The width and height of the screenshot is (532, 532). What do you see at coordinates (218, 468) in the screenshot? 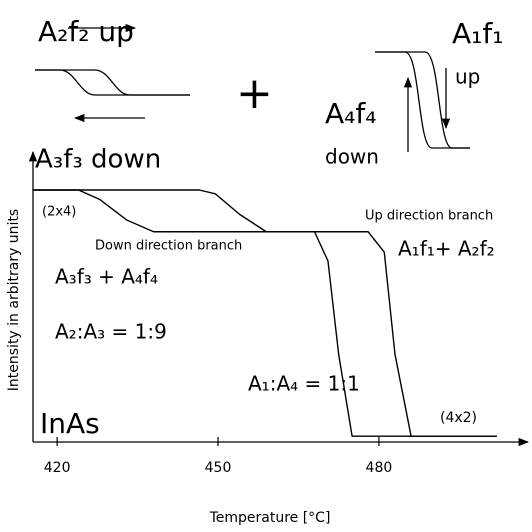
I see `x-tick-label: 450` at bounding box center [218, 468].